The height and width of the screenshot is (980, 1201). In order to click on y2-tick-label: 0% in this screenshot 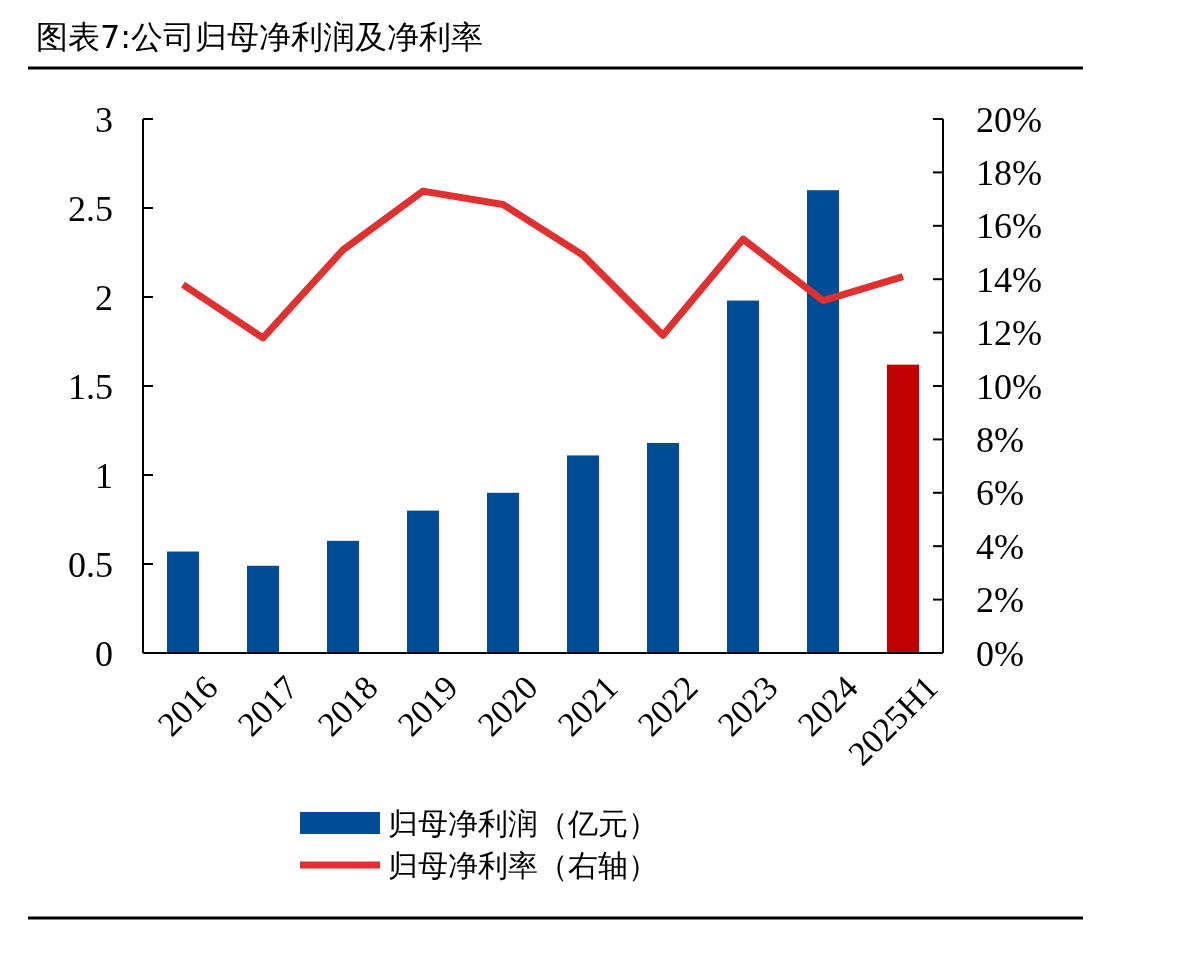, I will do `click(1000, 653)`.